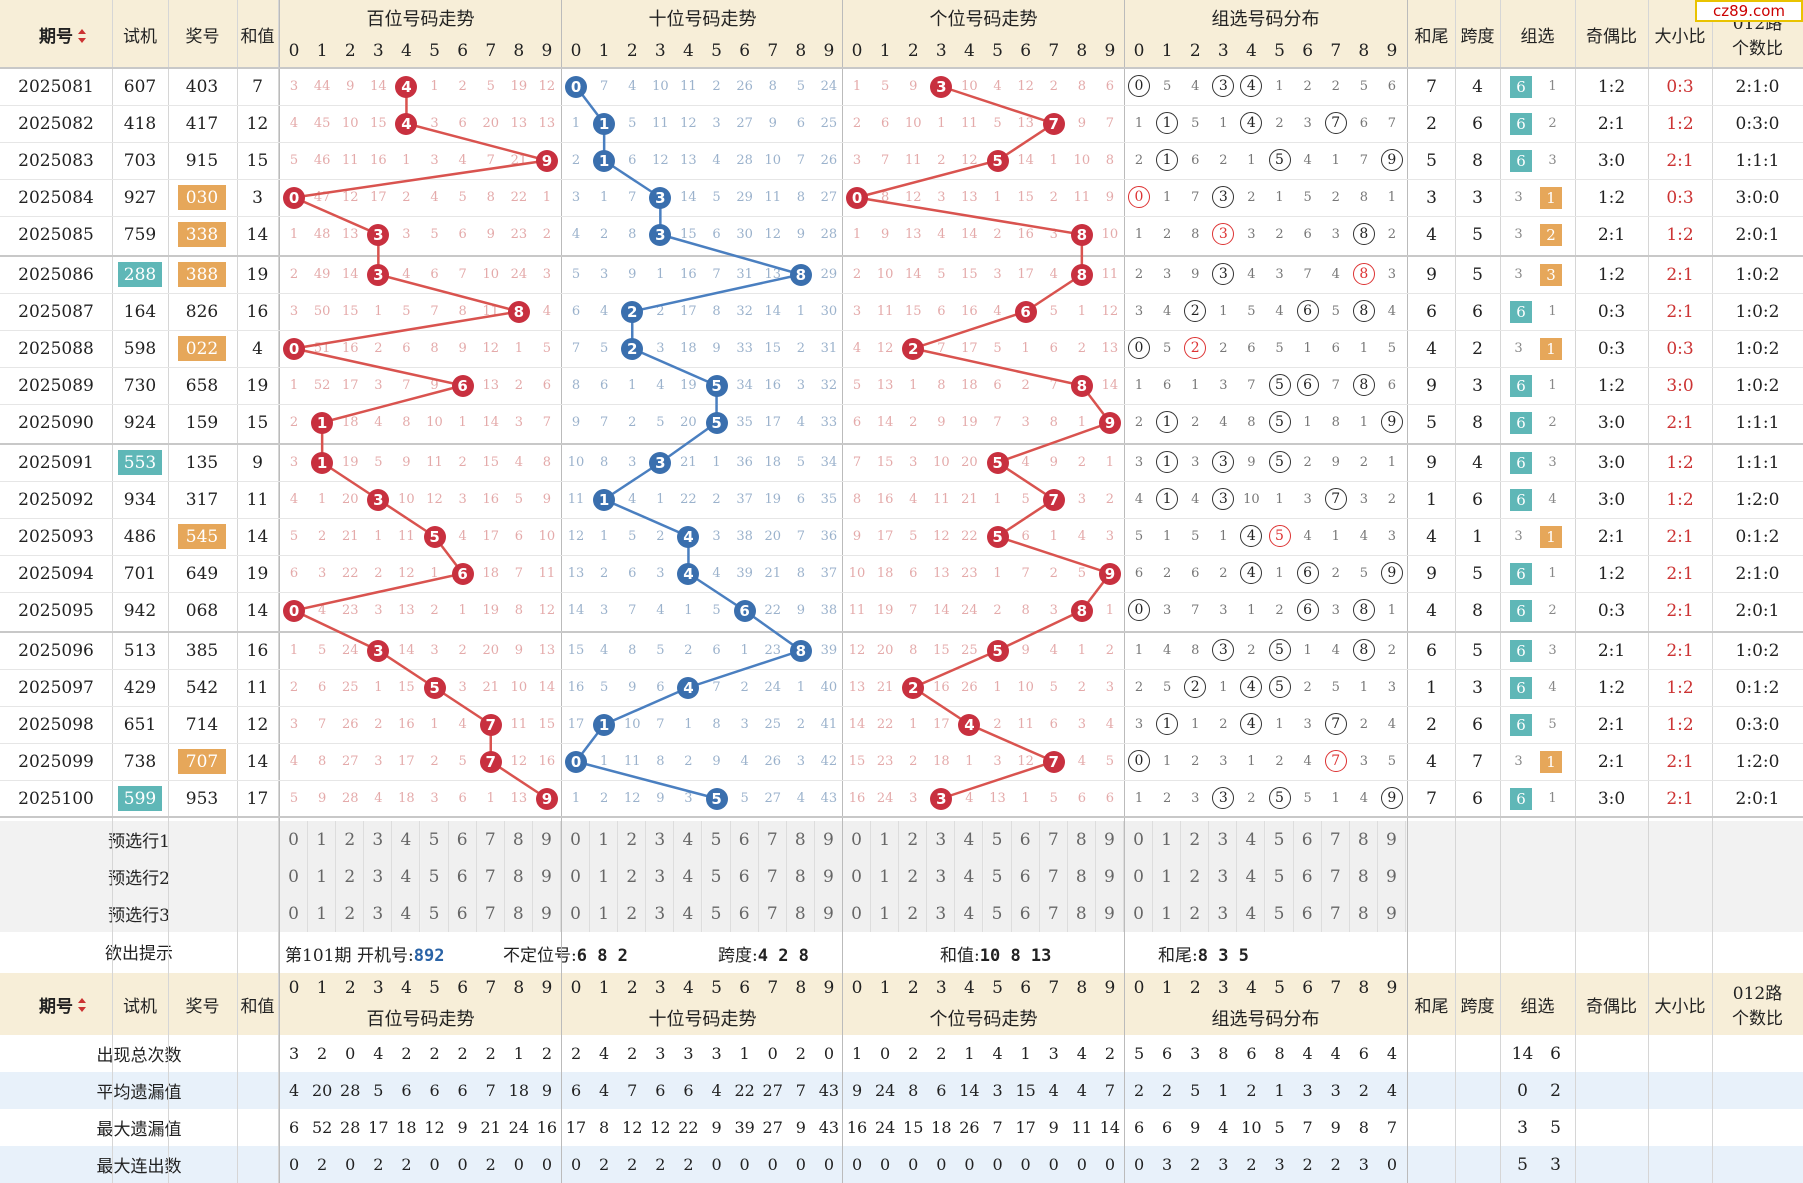  I want to click on header-period: 期号, so click(56, 34).